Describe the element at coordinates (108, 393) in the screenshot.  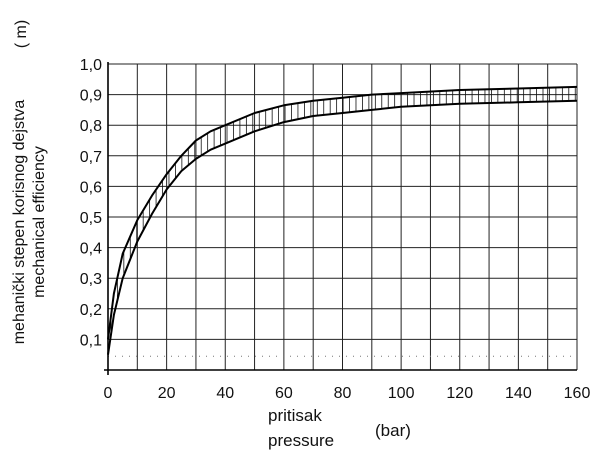
I see `x-tick-label: 0` at that location.